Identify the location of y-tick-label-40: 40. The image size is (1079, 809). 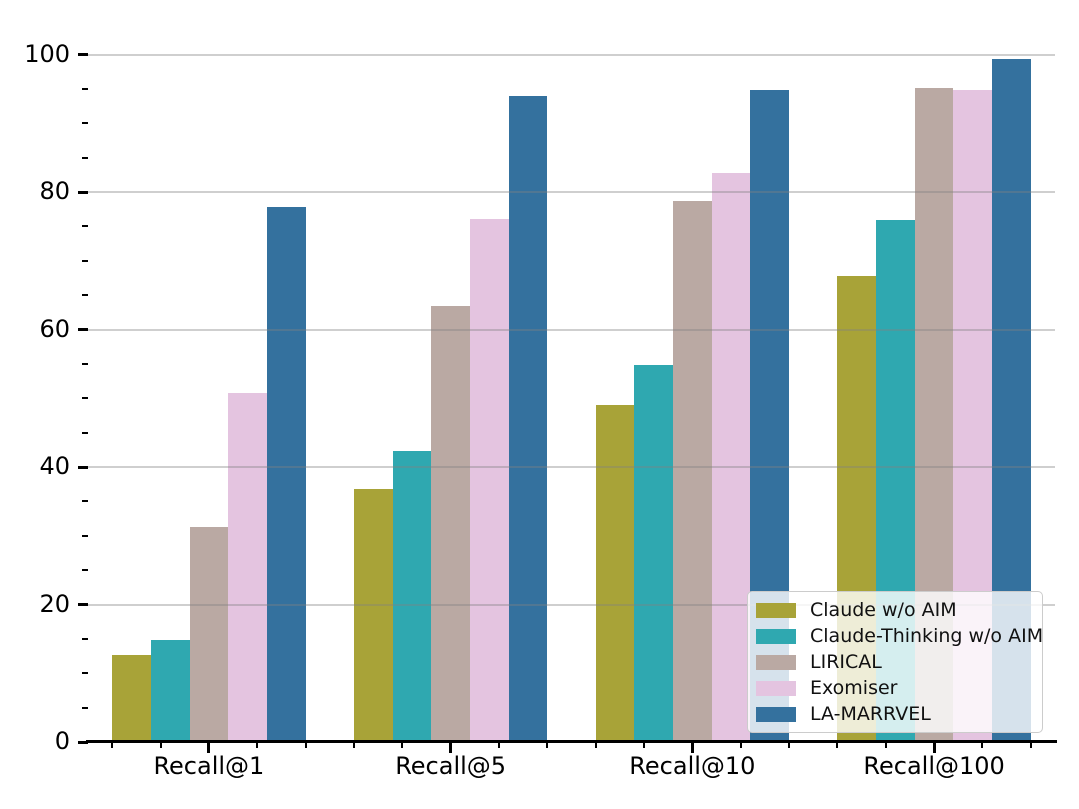
(54, 465).